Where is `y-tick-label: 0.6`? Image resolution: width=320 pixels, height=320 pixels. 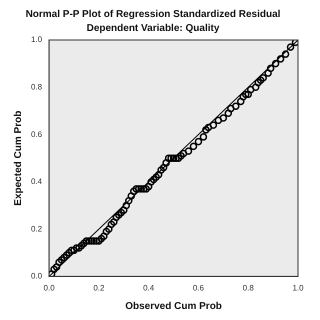 y-tick-label: 0.6 is located at coordinates (36, 134).